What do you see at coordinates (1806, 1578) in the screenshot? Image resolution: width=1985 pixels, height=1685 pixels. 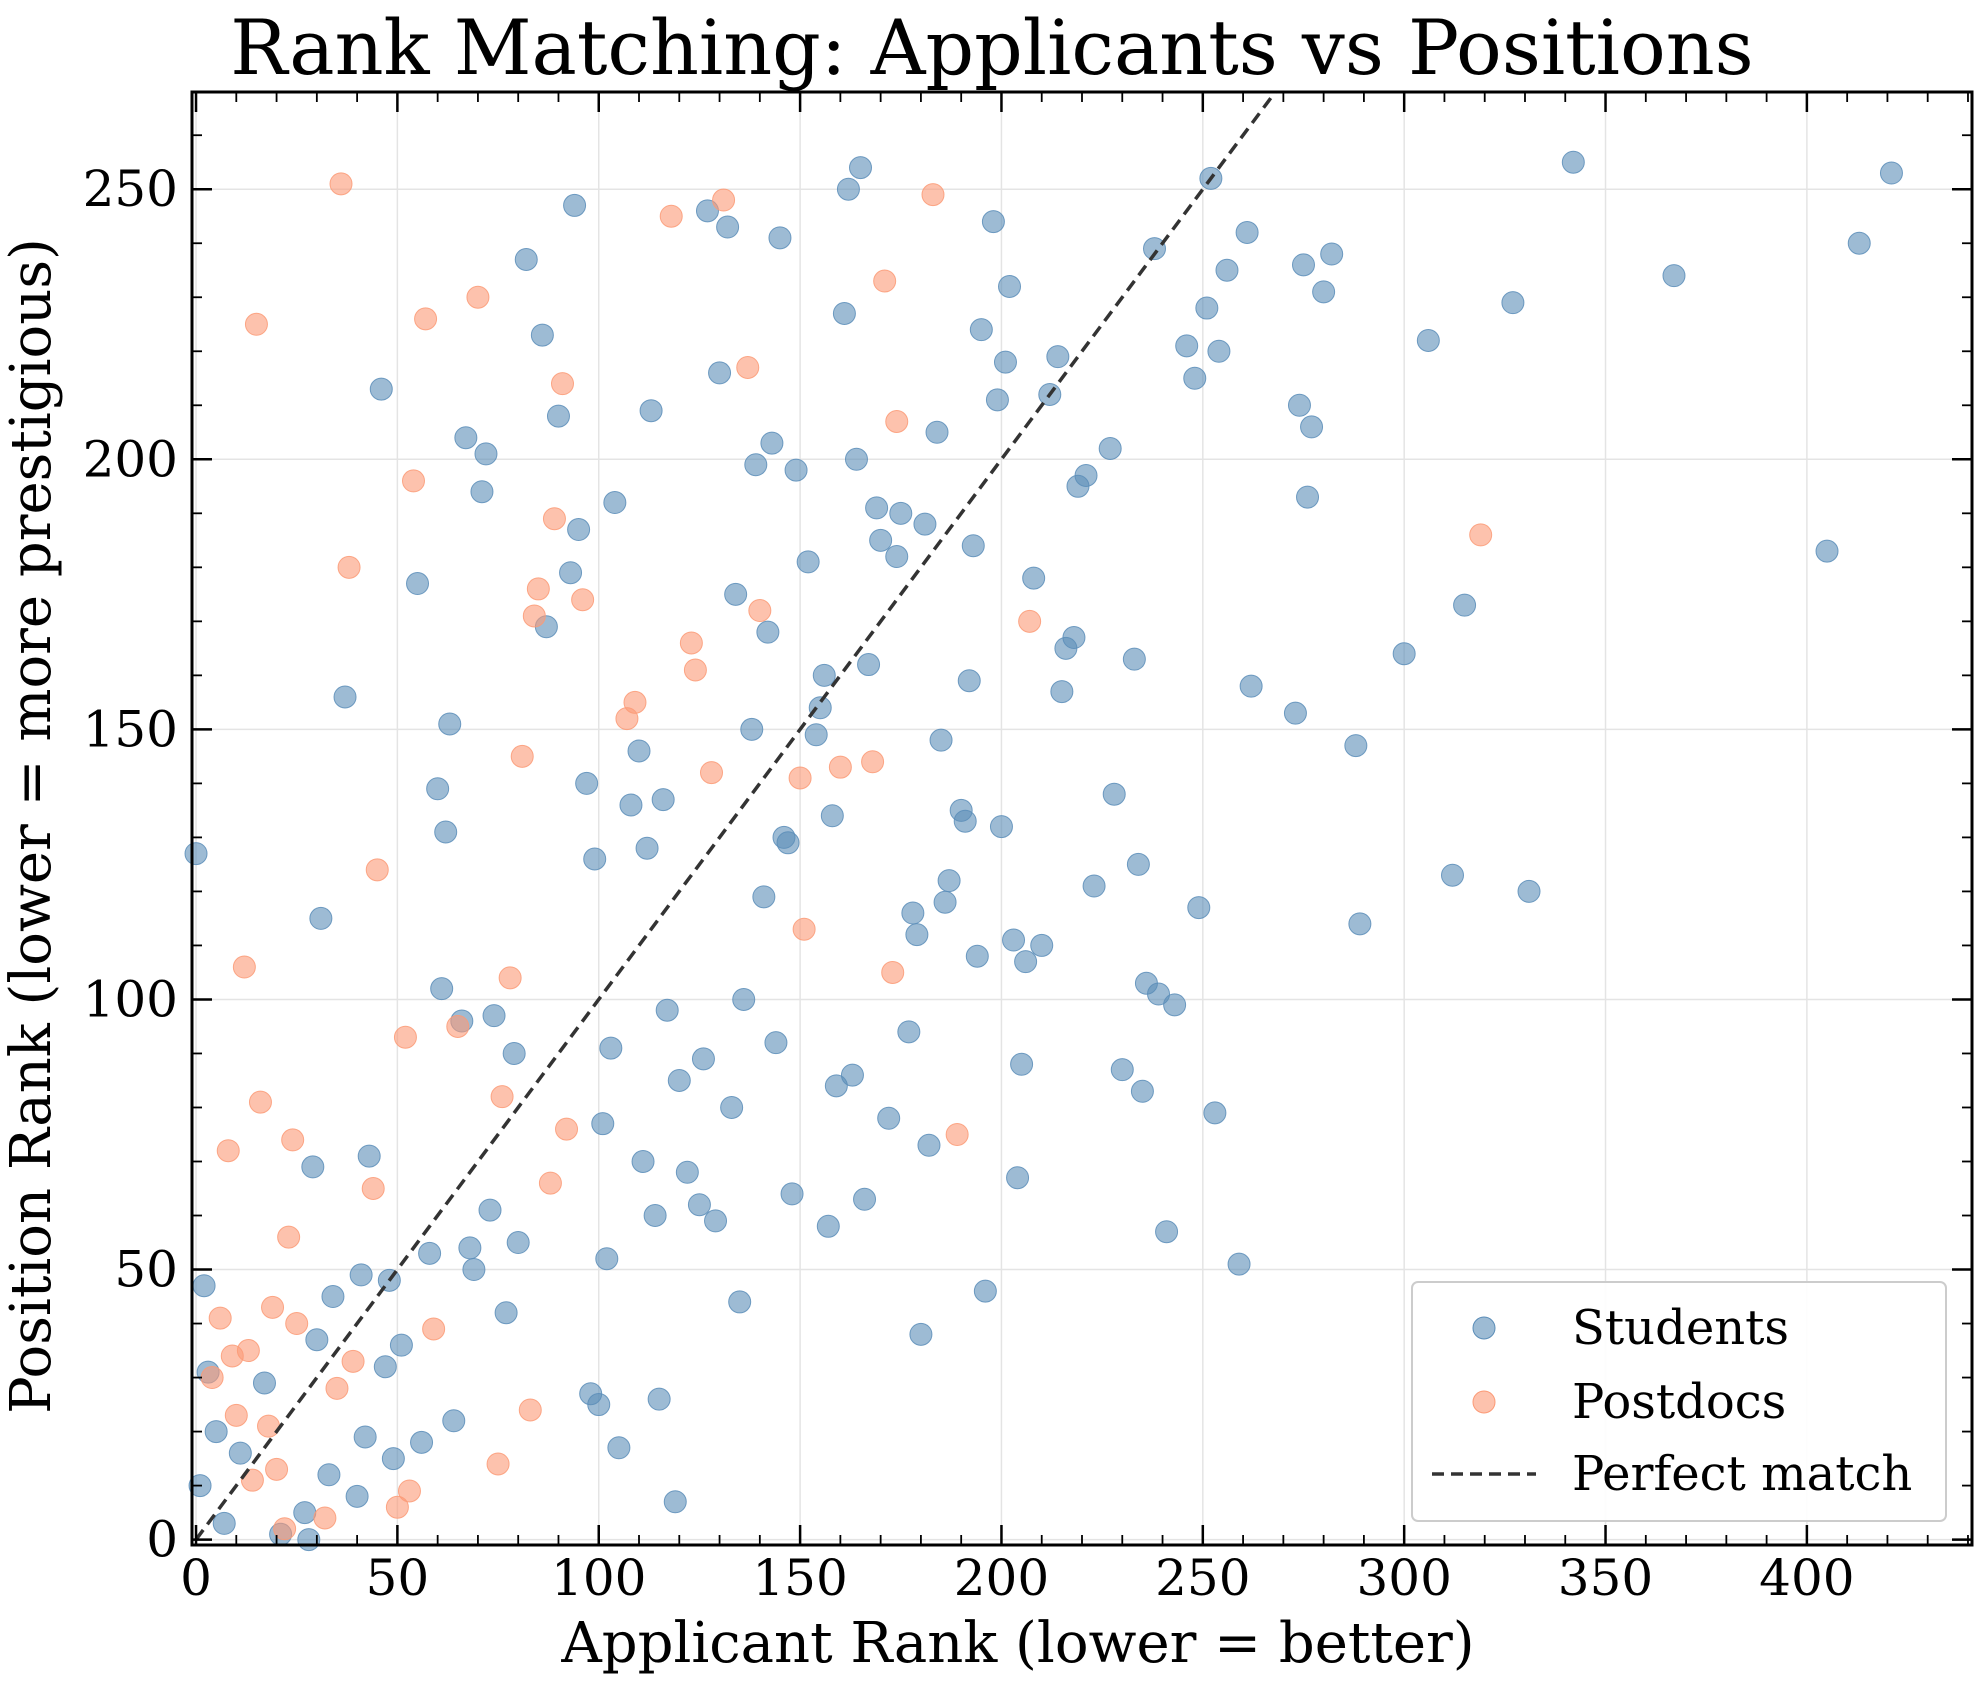 I see `x-tick-label: 400` at bounding box center [1806, 1578].